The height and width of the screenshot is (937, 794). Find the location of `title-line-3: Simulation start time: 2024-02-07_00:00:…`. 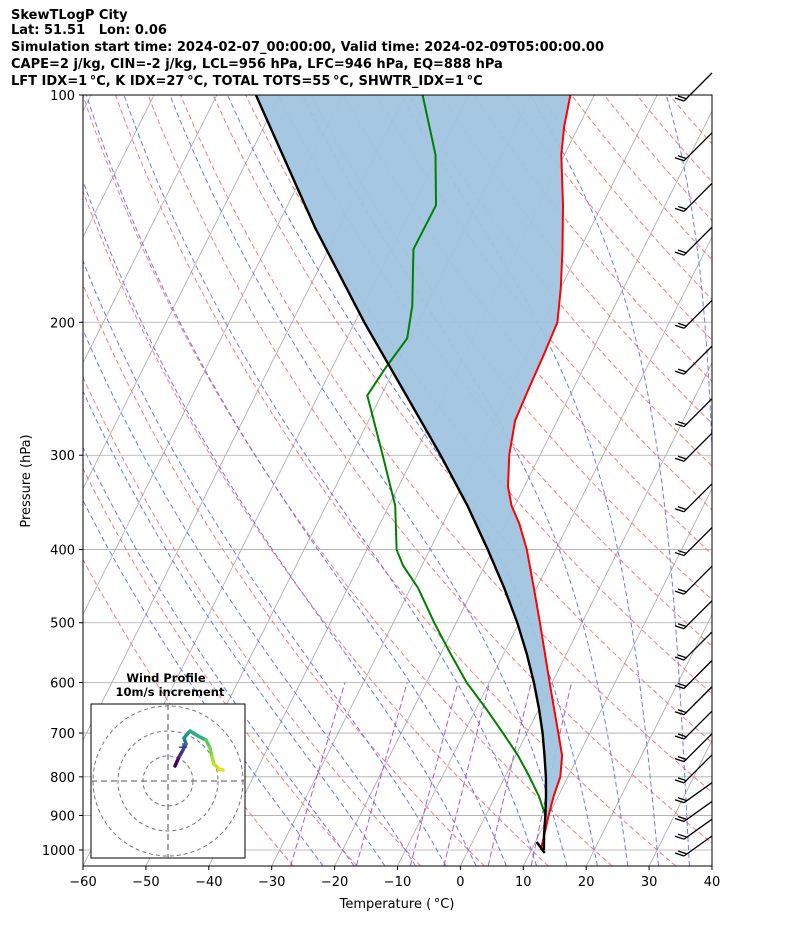

title-line-3: Simulation start time: 2024-02-07_00:00:… is located at coordinates (307, 47).